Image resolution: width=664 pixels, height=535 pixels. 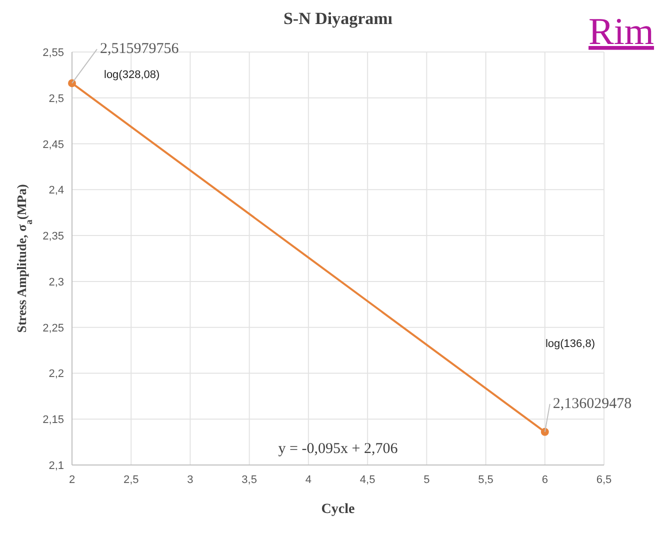 What do you see at coordinates (53, 236) in the screenshot?
I see `y-tick-label: 2,35` at bounding box center [53, 236].